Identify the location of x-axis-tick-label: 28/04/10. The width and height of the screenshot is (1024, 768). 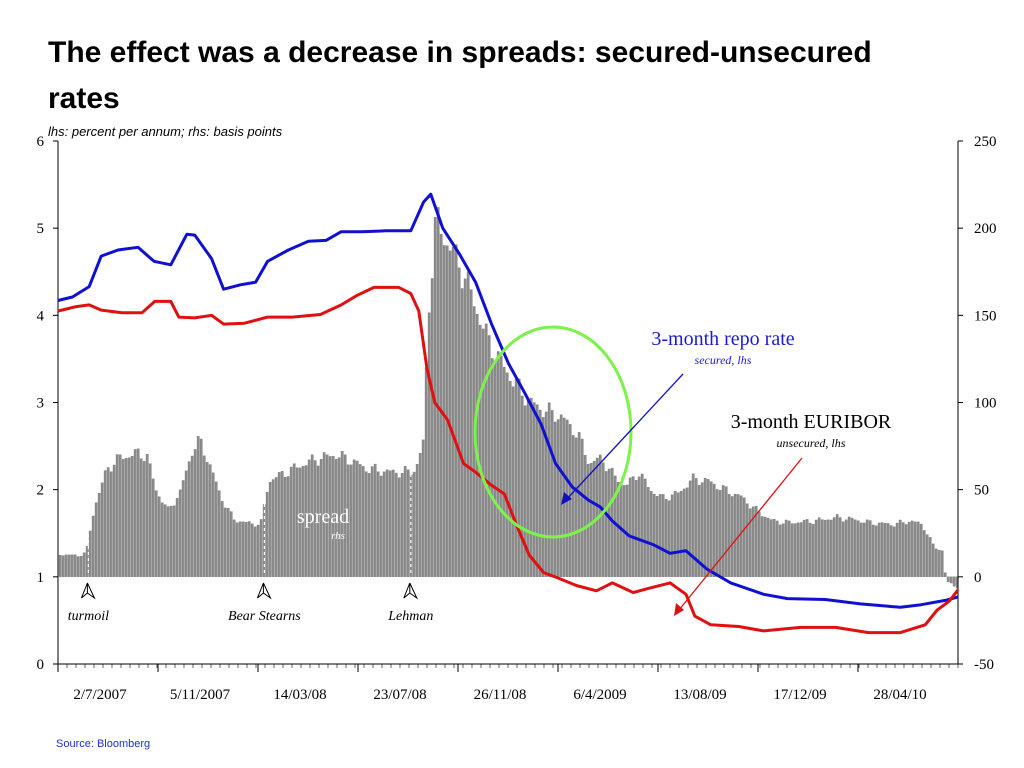
(899, 695).